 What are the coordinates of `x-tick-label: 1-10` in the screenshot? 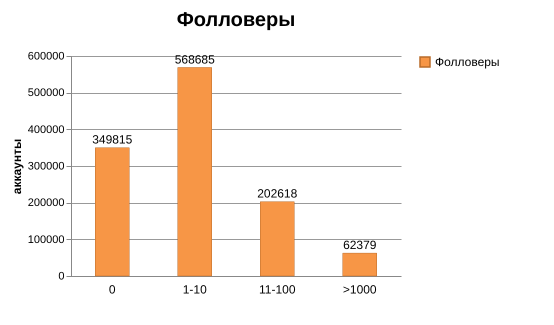 It's located at (195, 289).